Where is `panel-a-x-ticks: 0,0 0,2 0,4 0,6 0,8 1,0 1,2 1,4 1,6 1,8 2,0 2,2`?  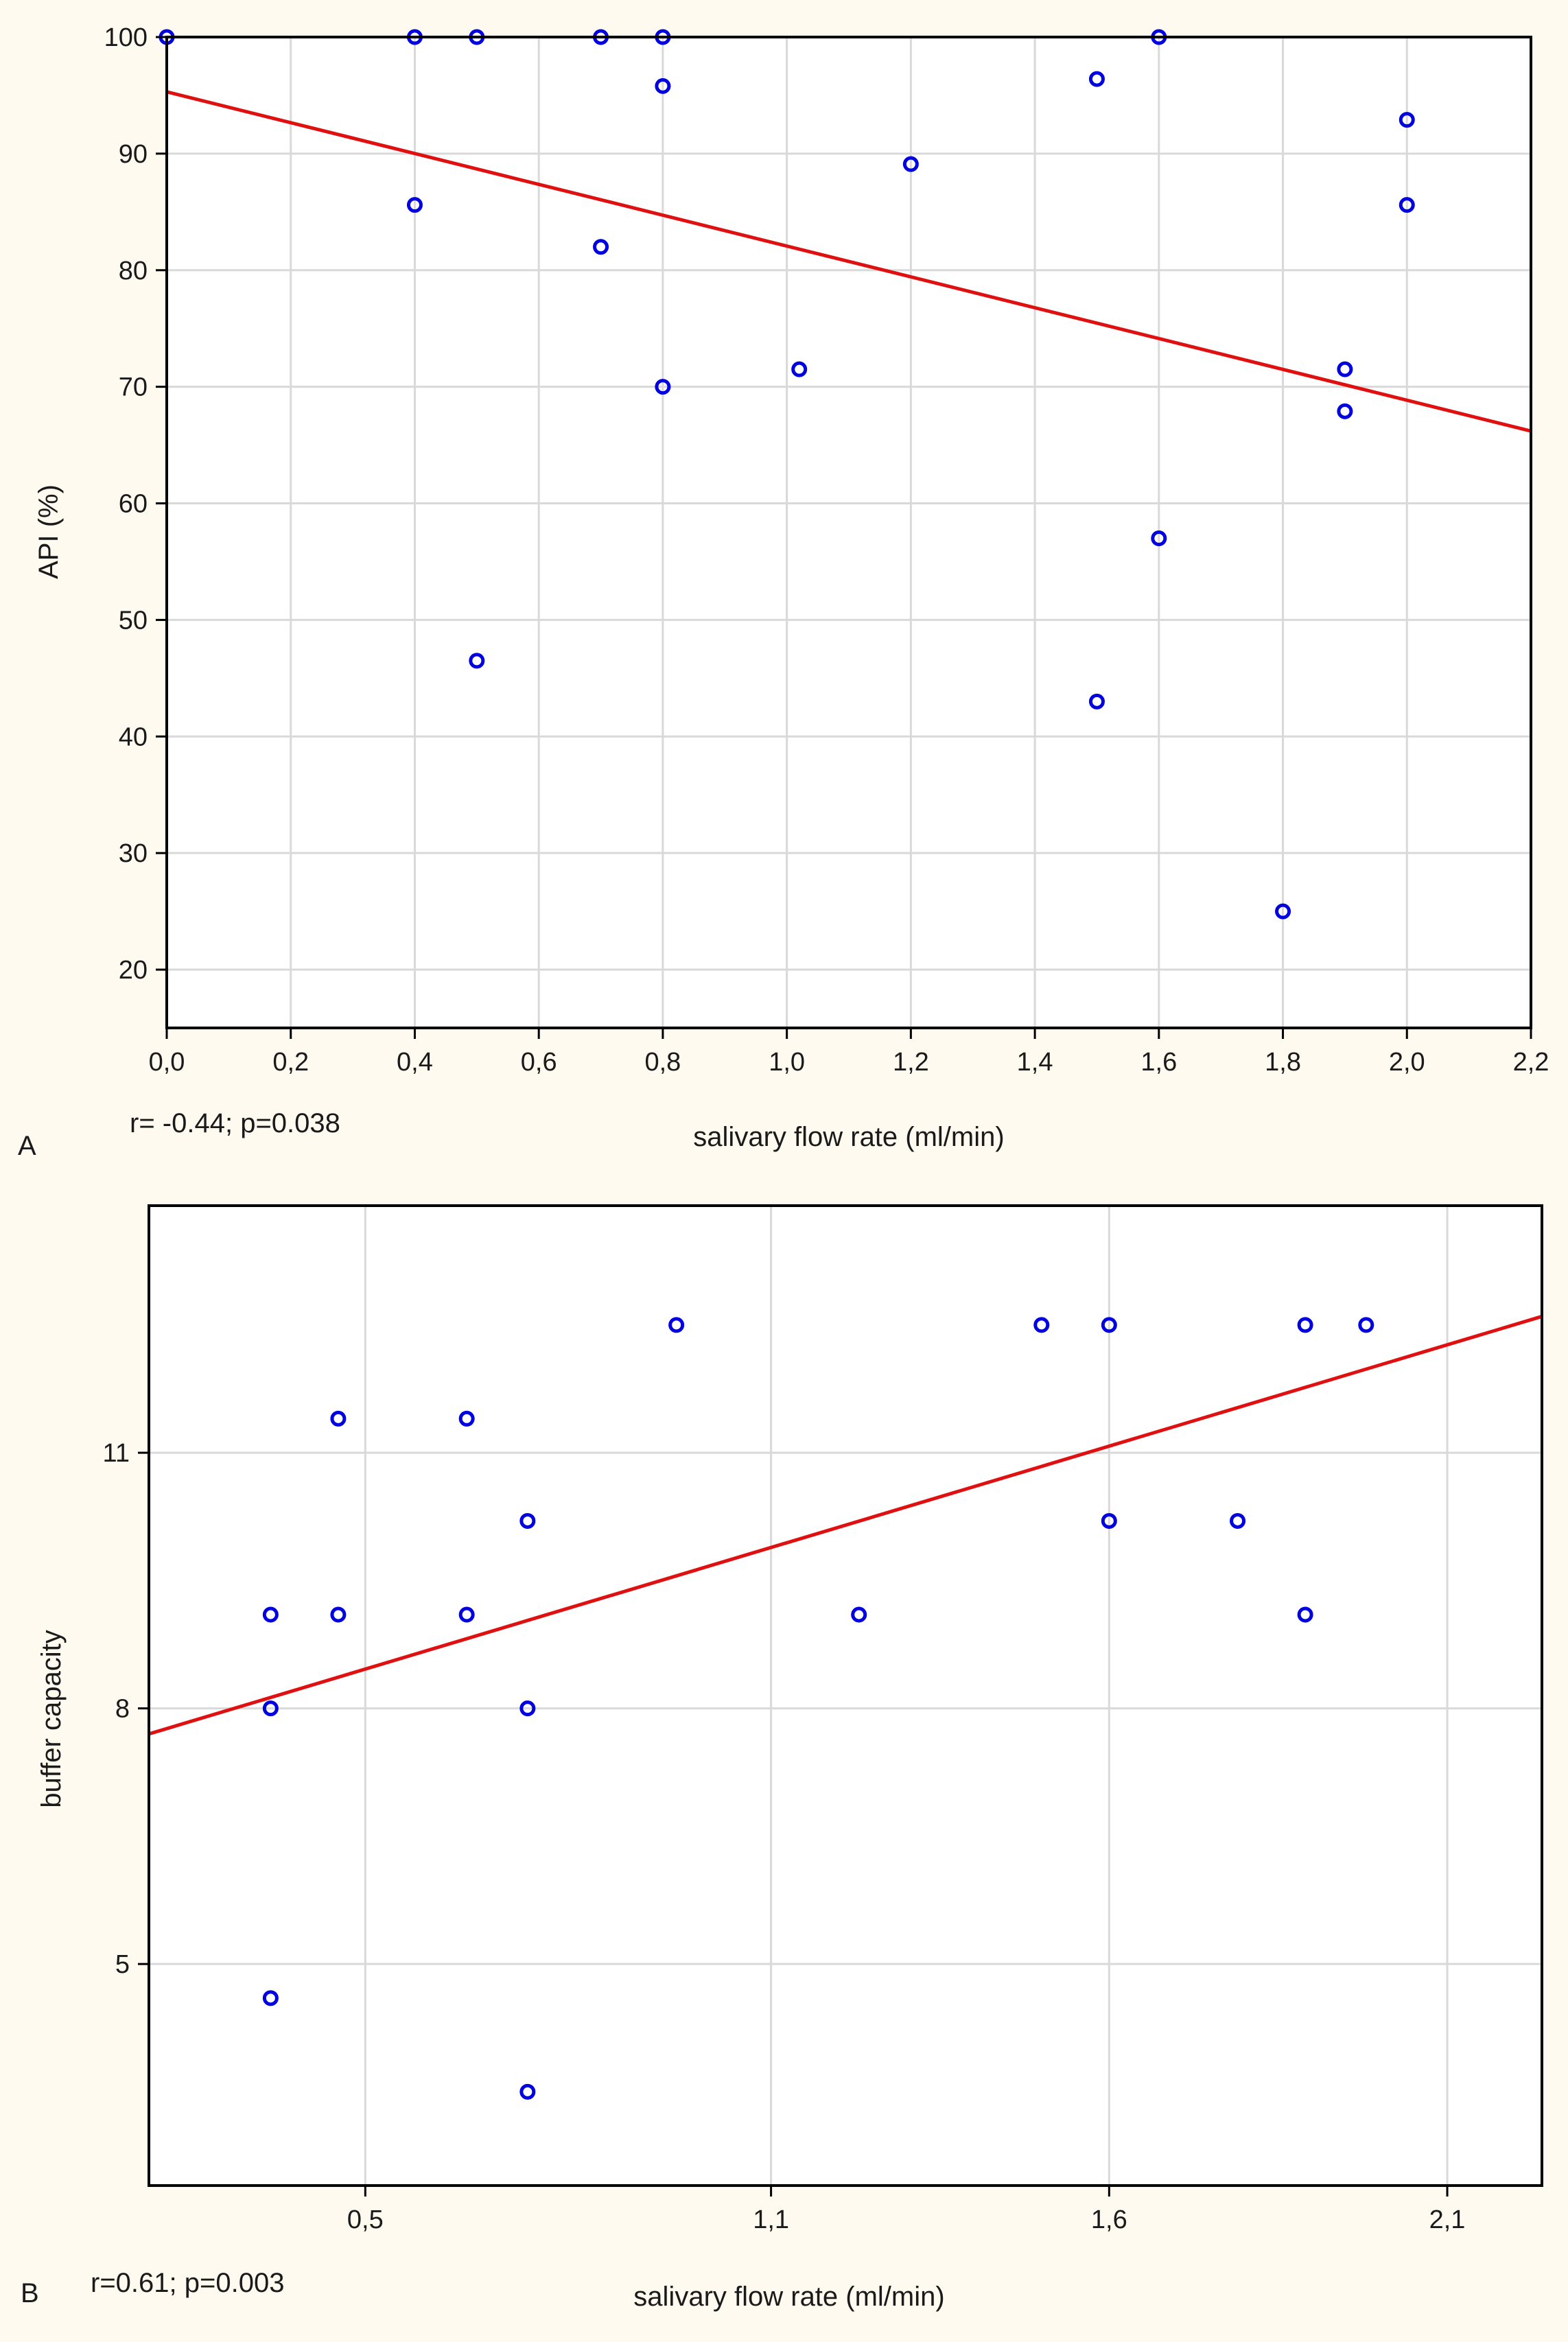
panel-a-x-ticks: 0,0 0,2 0,4 0,6 0,8 1,0 1,2 1,4 1,6 1,8 2,0 2,2 is located at coordinates (849, 1052).